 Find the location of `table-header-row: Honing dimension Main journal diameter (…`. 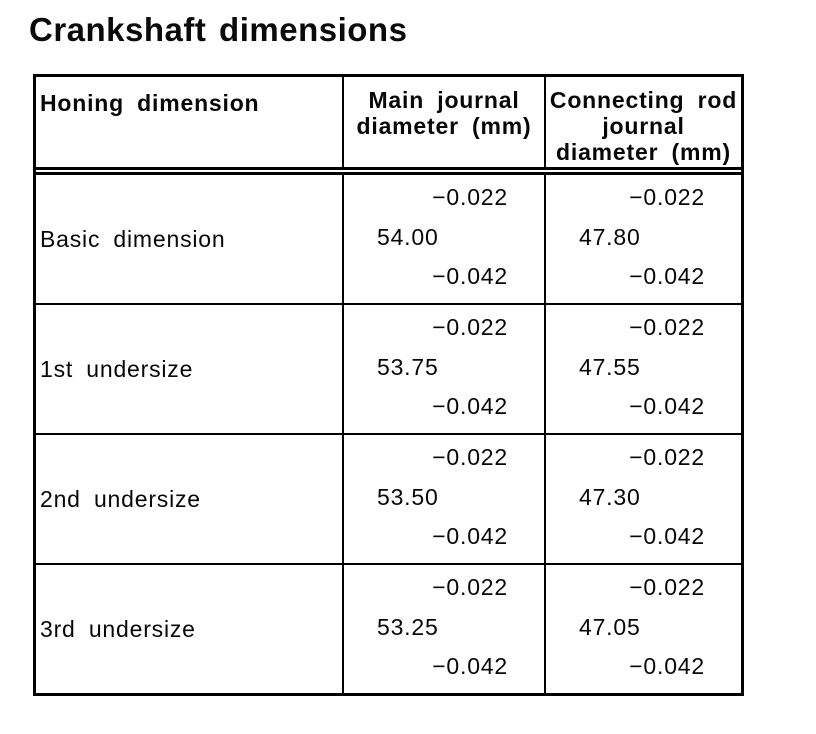

table-header-row: Honing dimension Main journal diameter (… is located at coordinates (388, 126).